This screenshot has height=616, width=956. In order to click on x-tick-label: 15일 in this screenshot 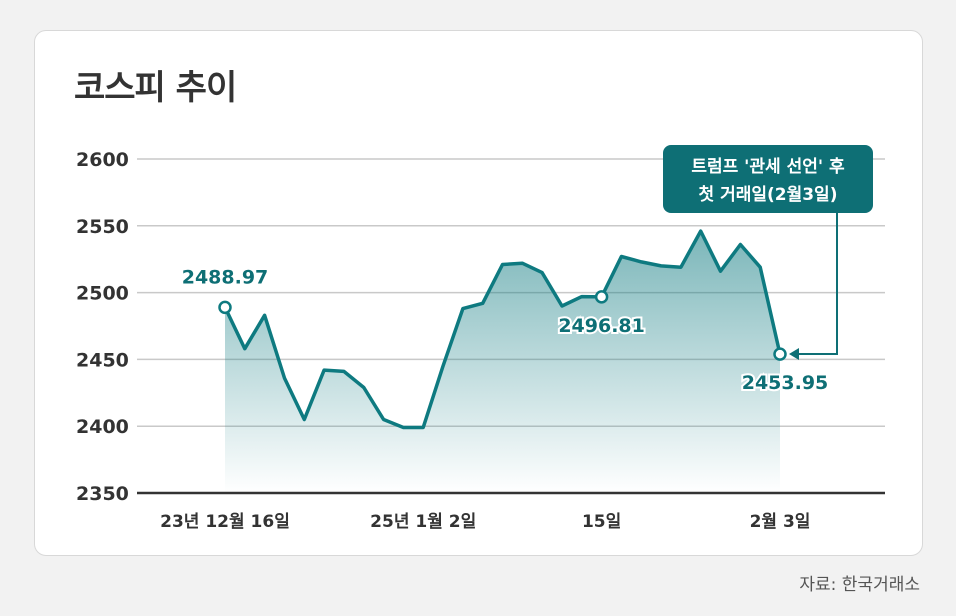, I will do `click(601, 522)`.